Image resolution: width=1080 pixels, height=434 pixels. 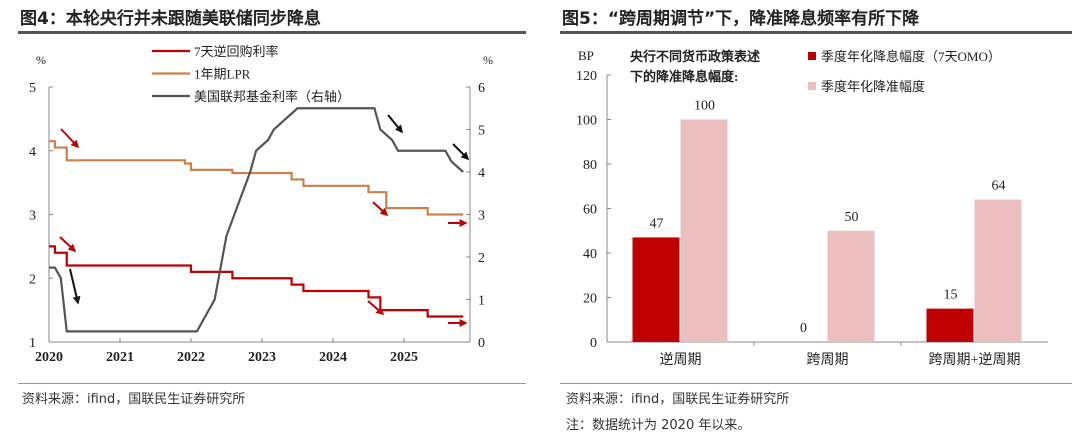 What do you see at coordinates (873, 86) in the screenshot?
I see `legend-label: 季度年化降准幅度` at bounding box center [873, 86].